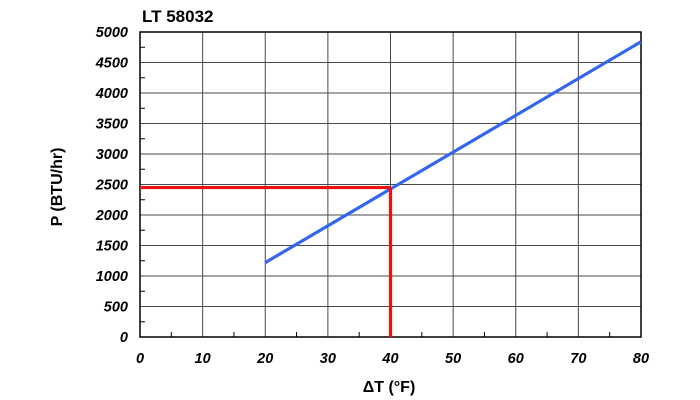 The image size is (700, 400). I want to click on y-tick-labels: 0 500 1000 1500 2000 2500 3000 3500 4000 4500 5000, so click(111, 185).